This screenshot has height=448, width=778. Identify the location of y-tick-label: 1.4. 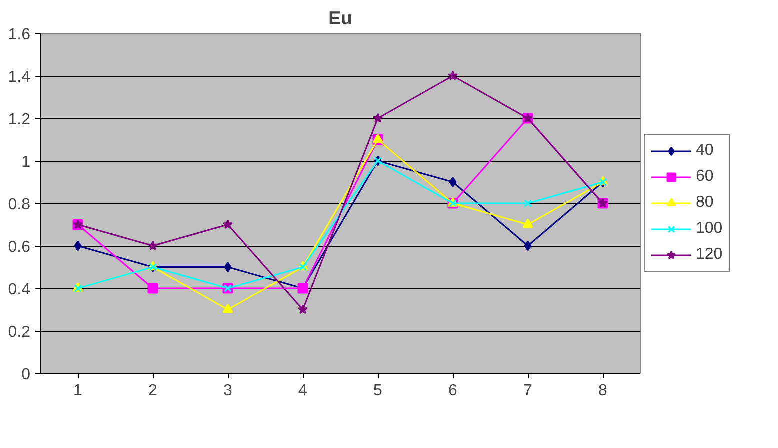
(19, 77).